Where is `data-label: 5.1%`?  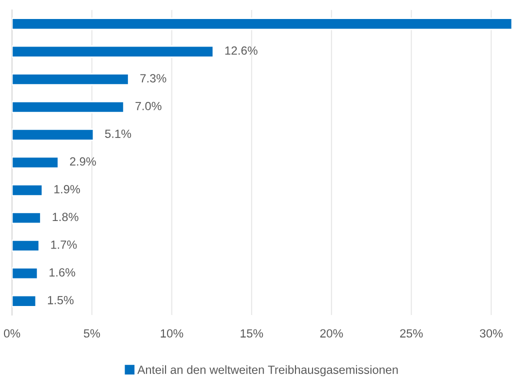 data-label: 5.1% is located at coordinates (118, 134).